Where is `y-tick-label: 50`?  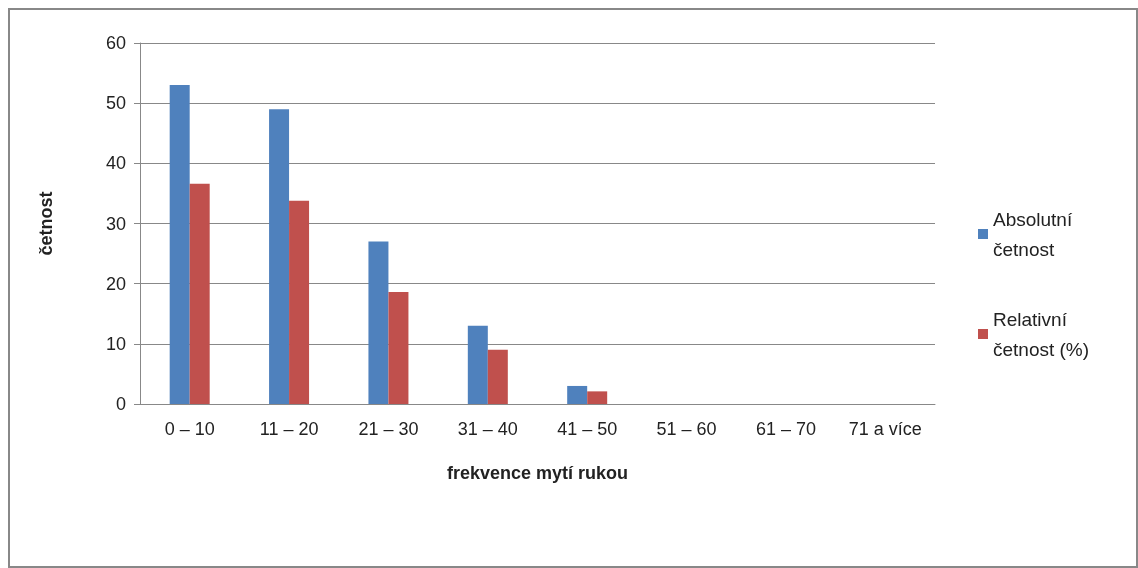 y-tick-label: 50 is located at coordinates (115, 103).